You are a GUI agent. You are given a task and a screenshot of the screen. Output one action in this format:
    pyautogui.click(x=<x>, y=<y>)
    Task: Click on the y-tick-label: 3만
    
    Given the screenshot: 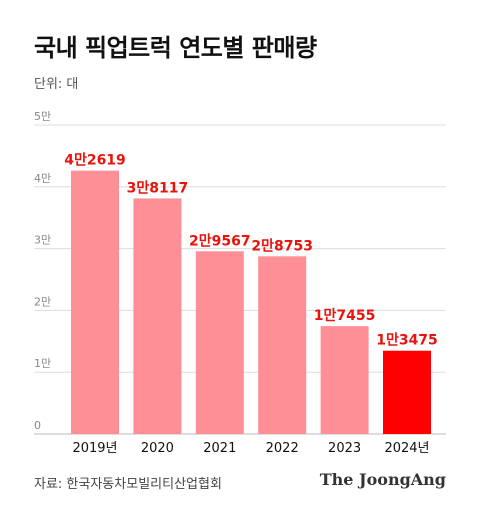 What is the action you would take?
    pyautogui.click(x=42, y=240)
    